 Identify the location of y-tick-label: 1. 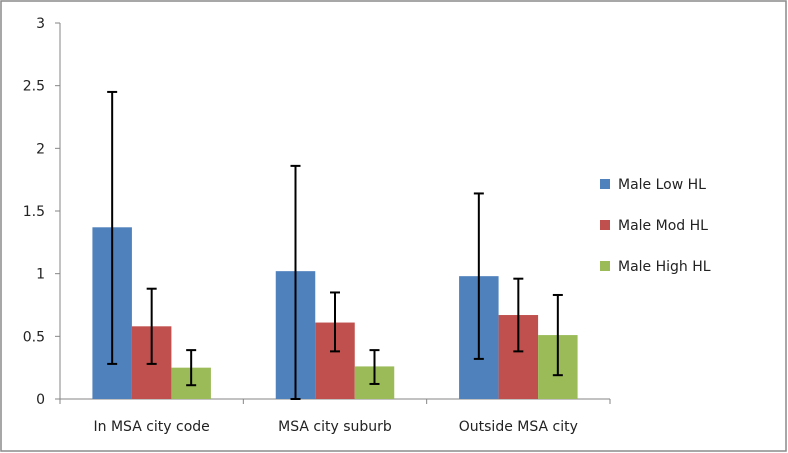
(40, 275).